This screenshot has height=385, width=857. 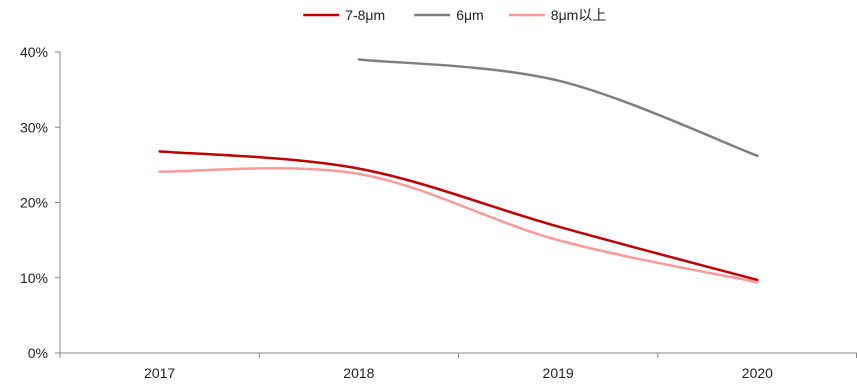 What do you see at coordinates (358, 373) in the screenshot?
I see `x-tick-label: 2018` at bounding box center [358, 373].